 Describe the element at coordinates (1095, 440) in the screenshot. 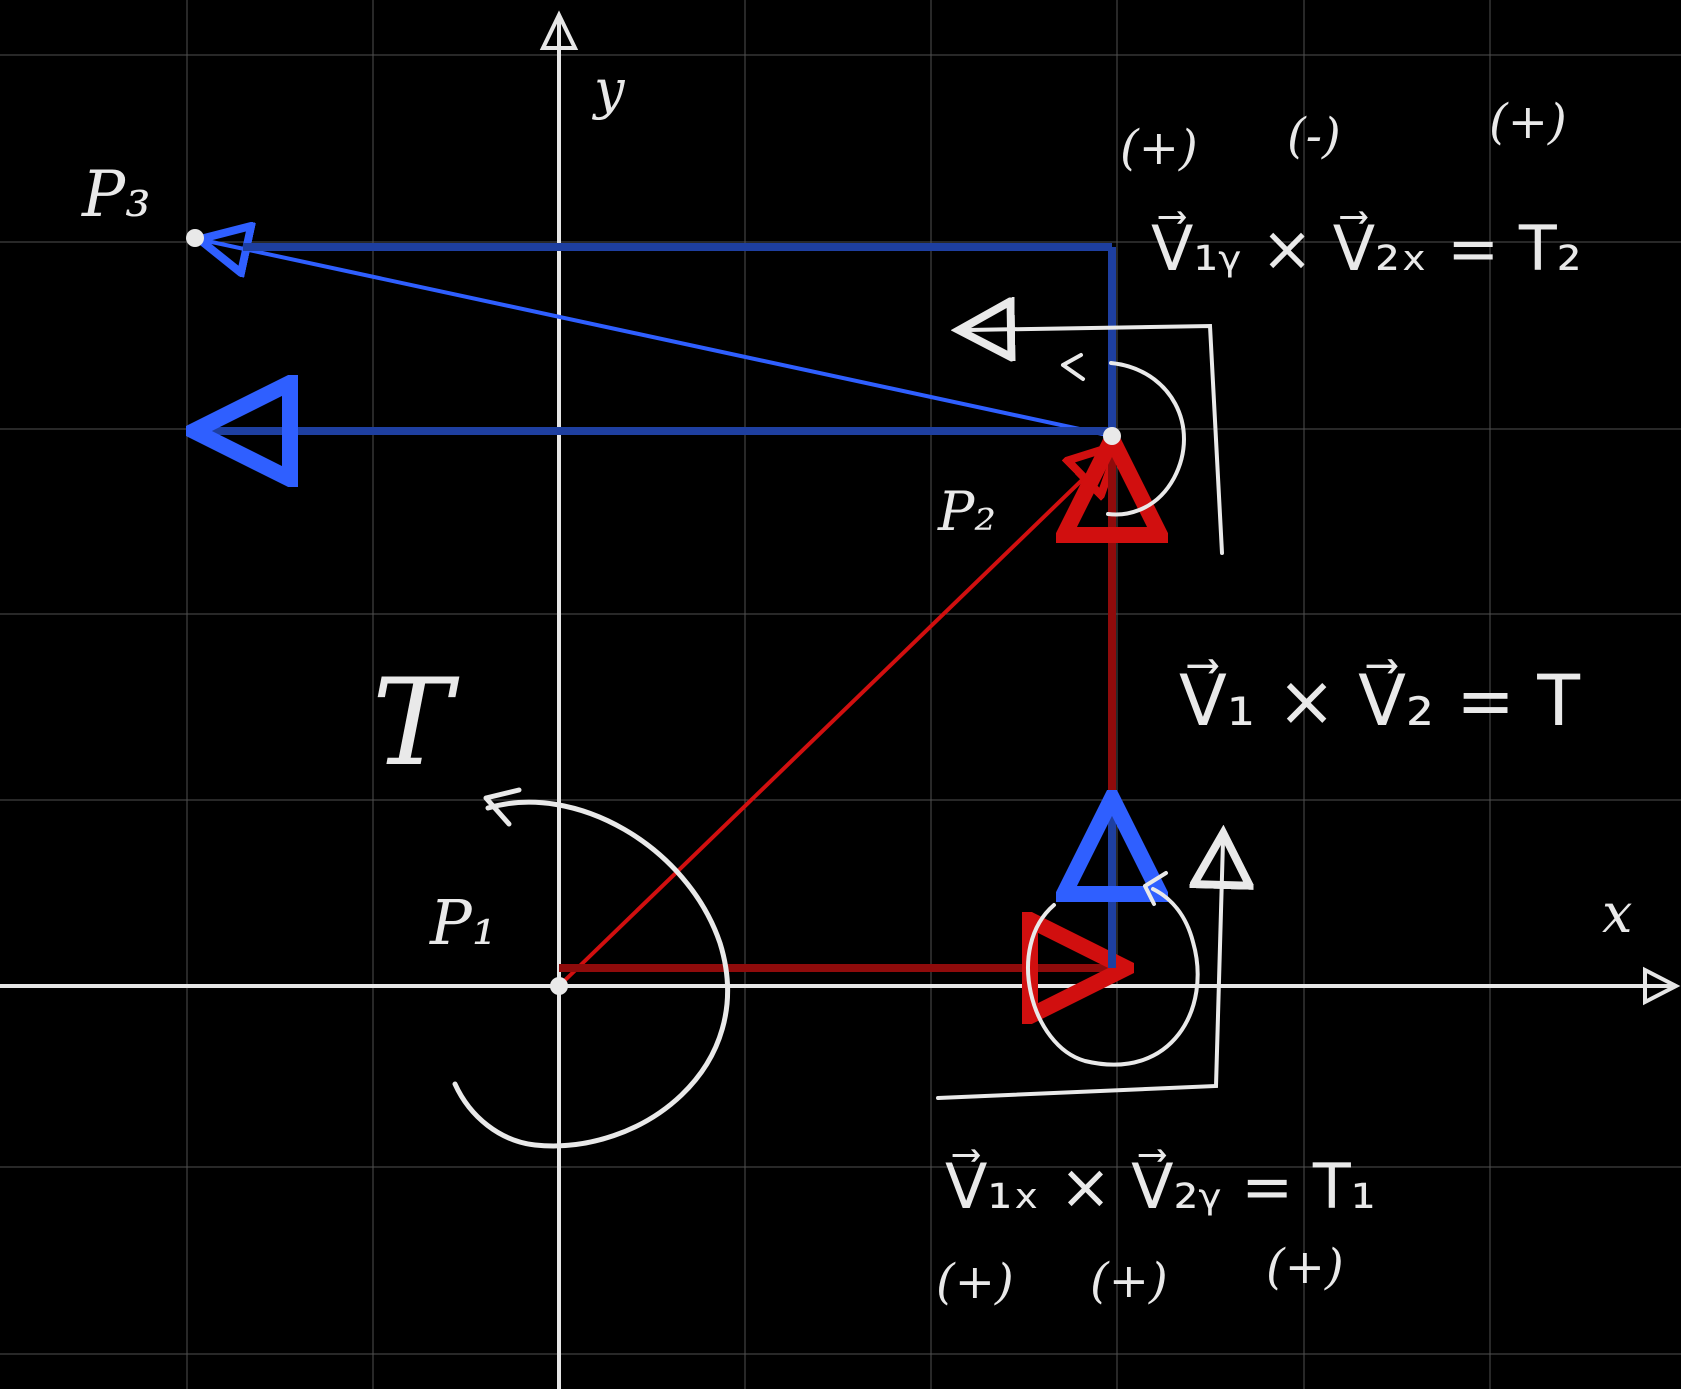

I see `t2-cross-product-bracket-arrow` at that location.